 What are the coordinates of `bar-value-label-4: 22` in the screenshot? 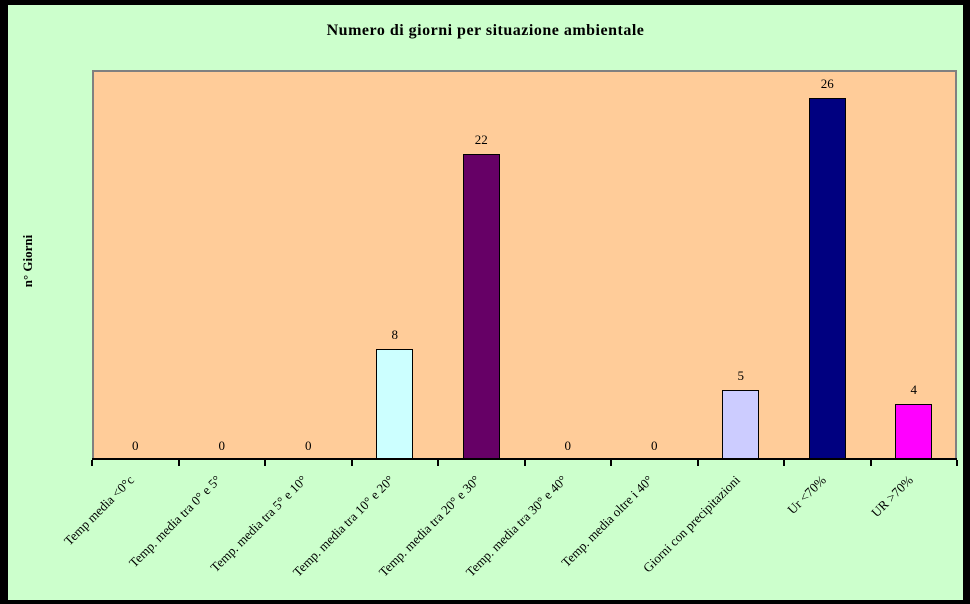 It's located at (481, 139).